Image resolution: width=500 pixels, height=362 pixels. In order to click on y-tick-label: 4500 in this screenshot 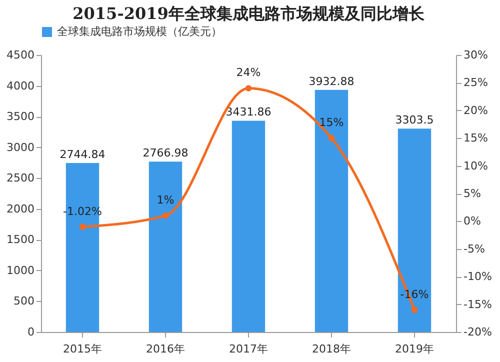, I will do `click(20, 55)`.